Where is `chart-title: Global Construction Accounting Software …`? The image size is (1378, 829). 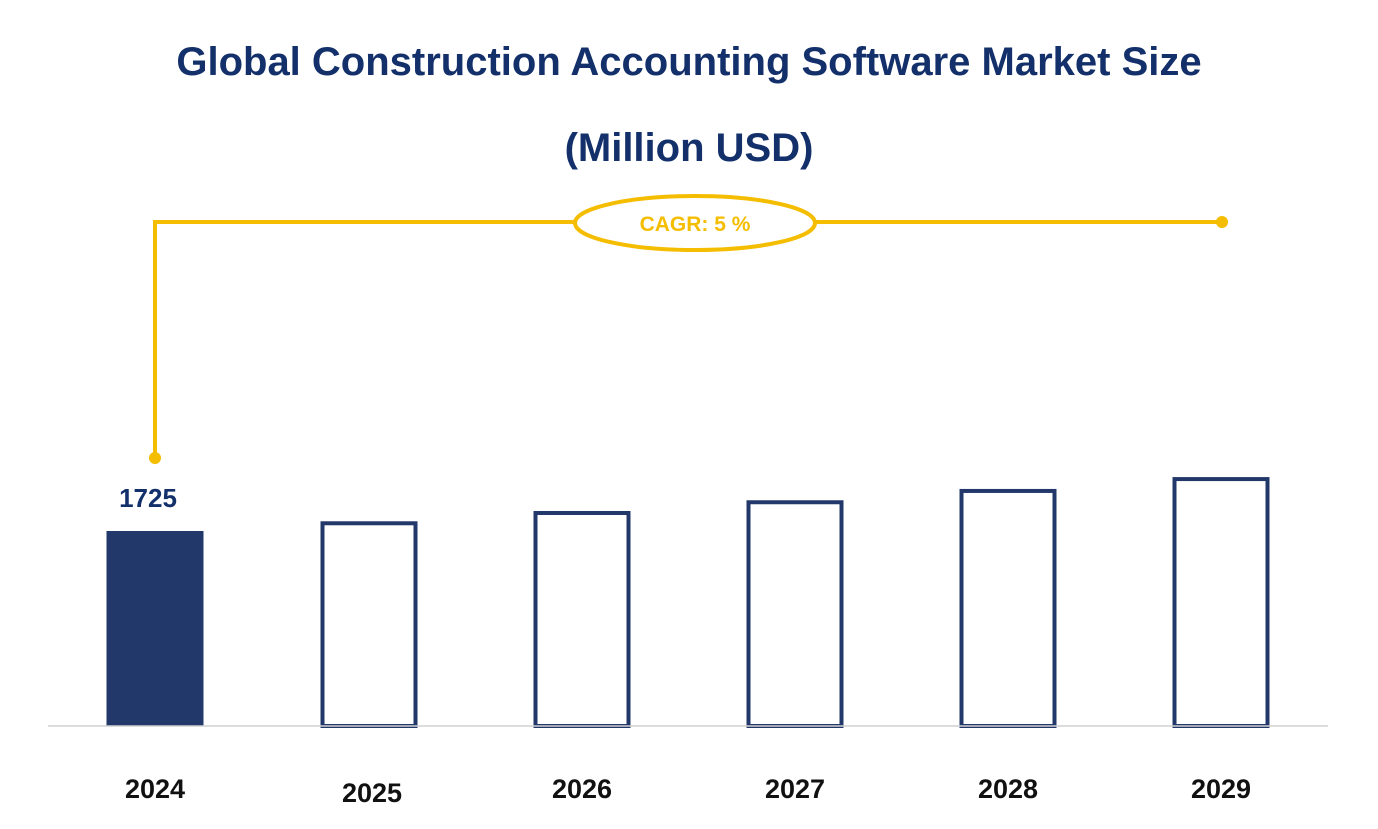 chart-title: Global Construction Accounting Software … is located at coordinates (689, 62).